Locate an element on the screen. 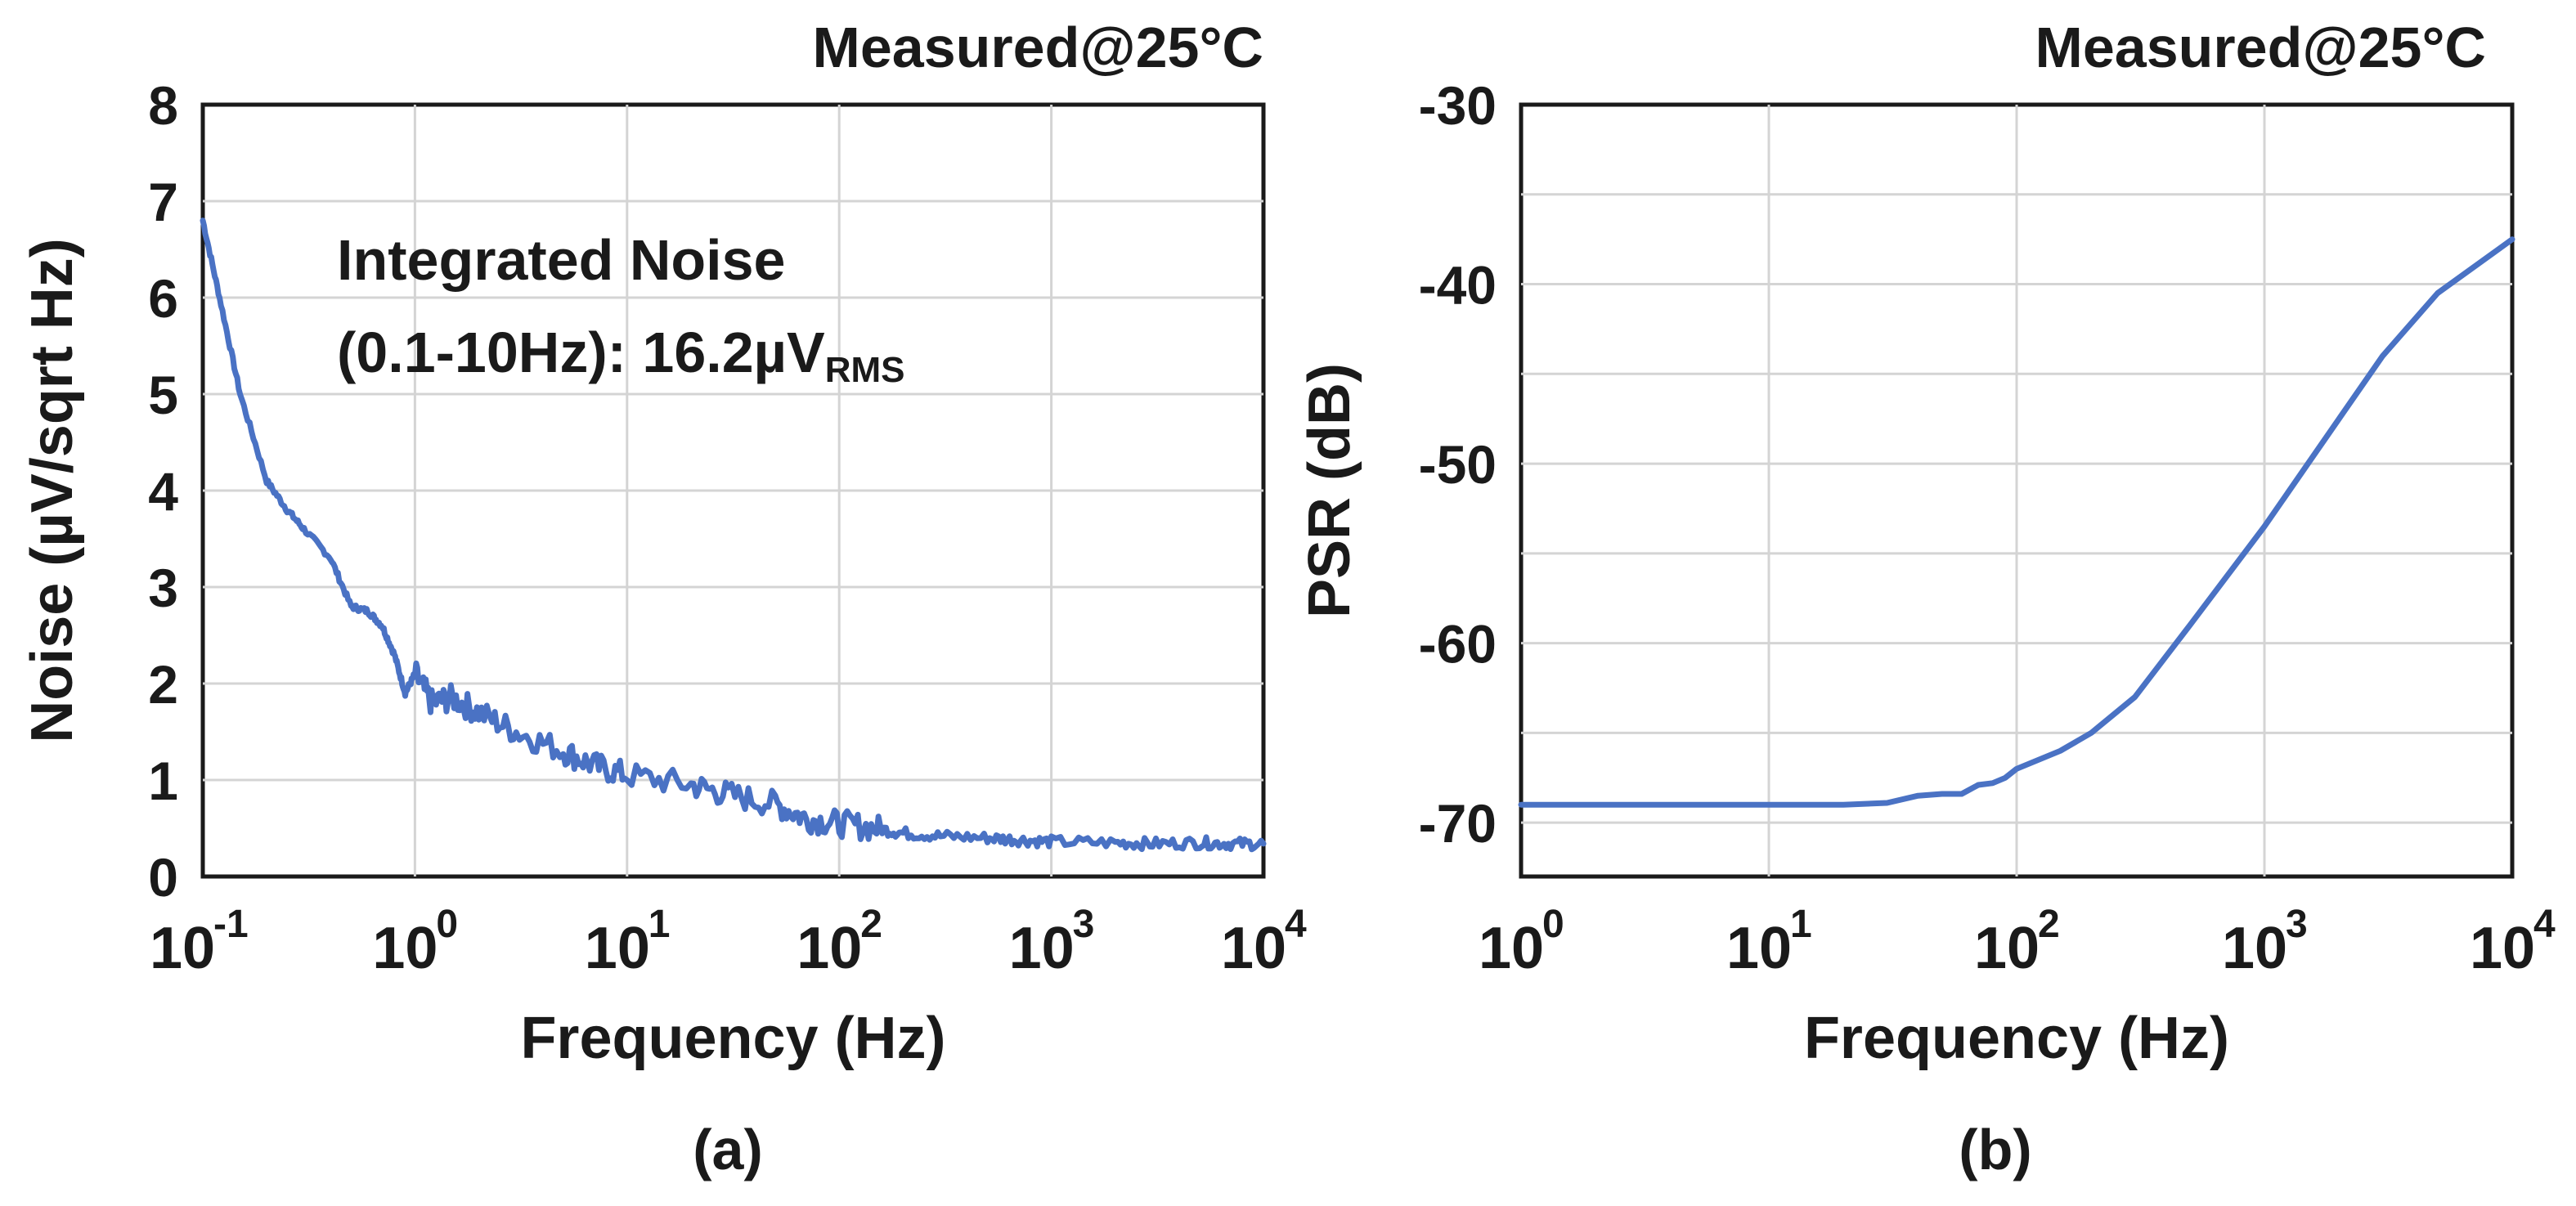 The width and height of the screenshot is (2576, 1206). y-tick-label: 0 is located at coordinates (163, 878).